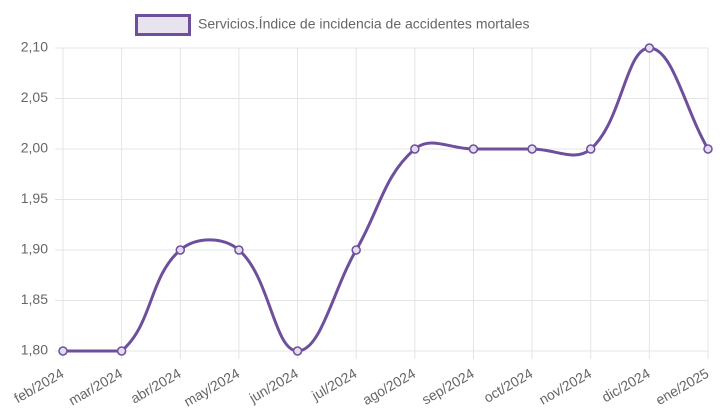 This screenshot has width=724, height=414. Describe the element at coordinates (34, 198) in the screenshot. I see `y-tick-label: 1,95` at that location.